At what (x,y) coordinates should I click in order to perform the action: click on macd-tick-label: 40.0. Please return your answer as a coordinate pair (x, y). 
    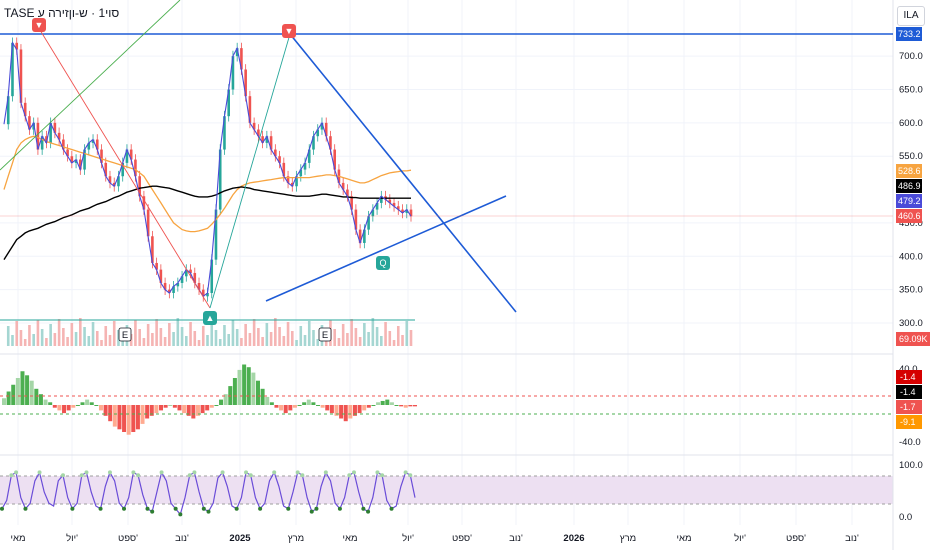
    Looking at the image, I should click on (908, 369).